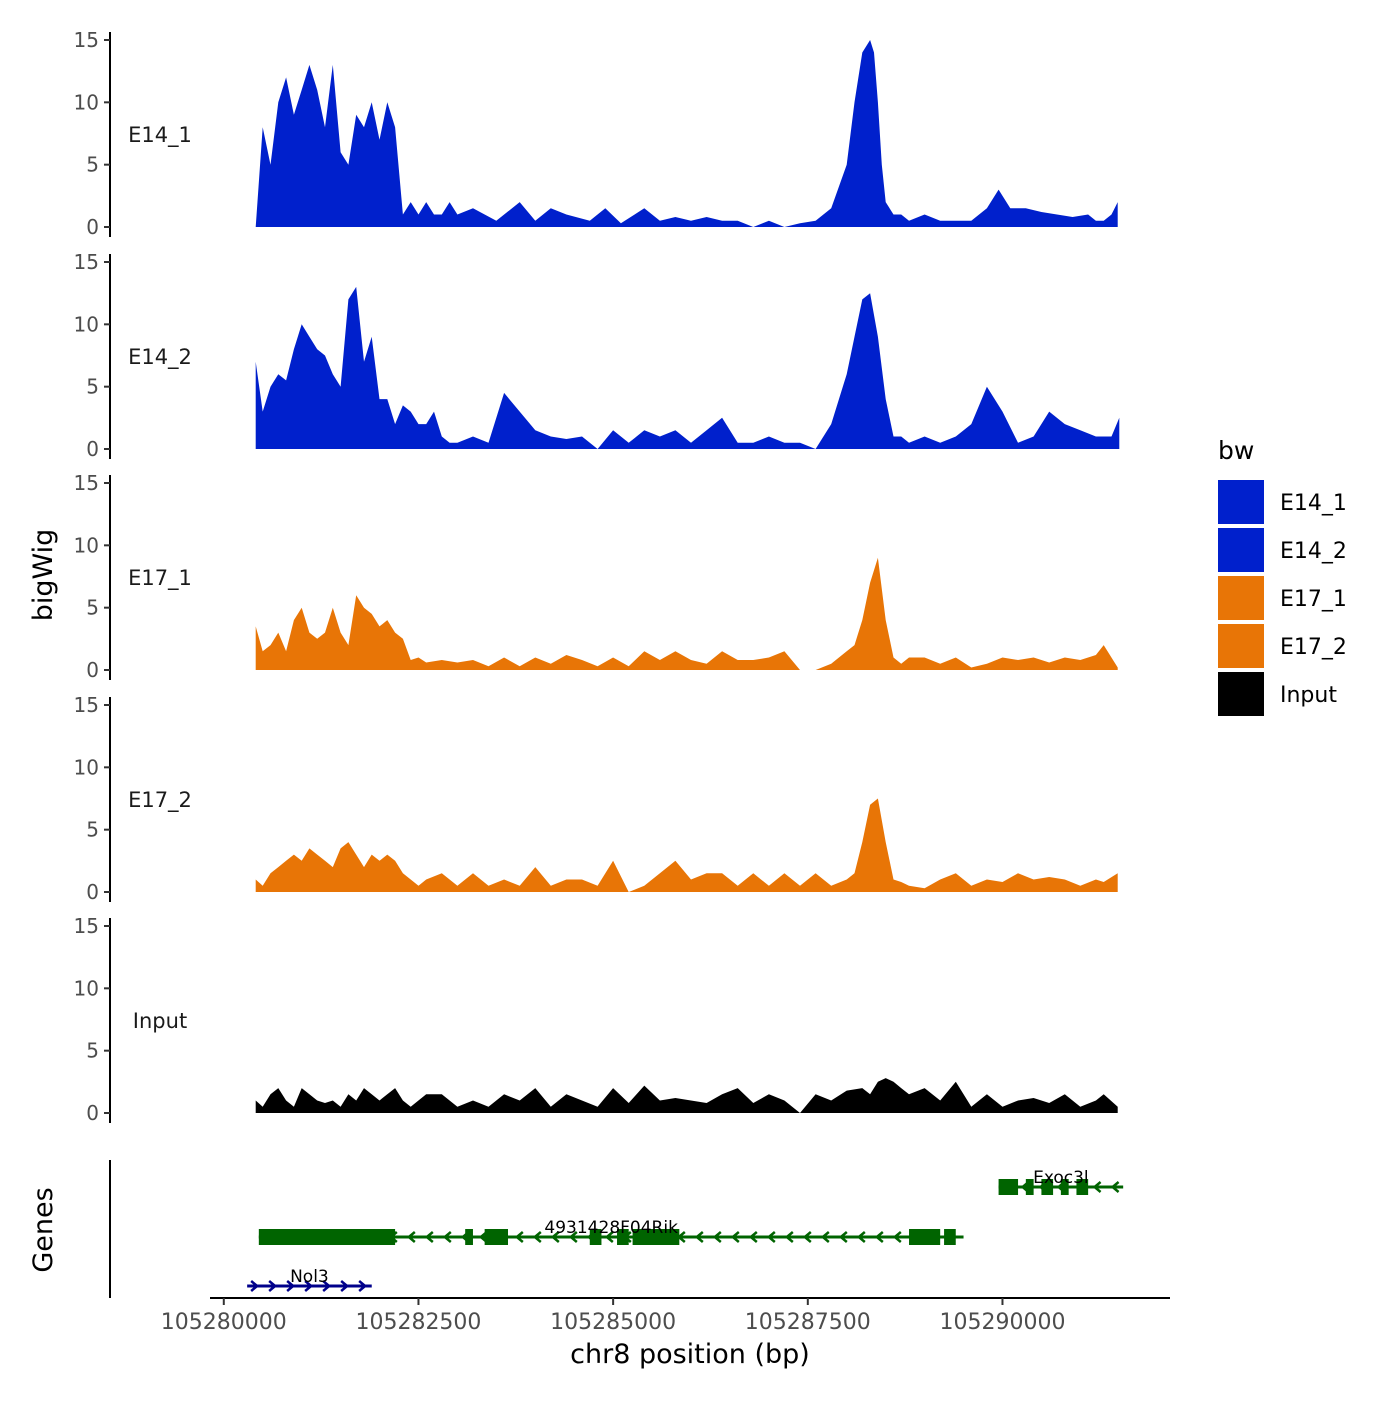 This screenshot has width=1400, height=1404. What do you see at coordinates (611, 1228) in the screenshot?
I see `gene-label: 4931428F04Rik` at bounding box center [611, 1228].